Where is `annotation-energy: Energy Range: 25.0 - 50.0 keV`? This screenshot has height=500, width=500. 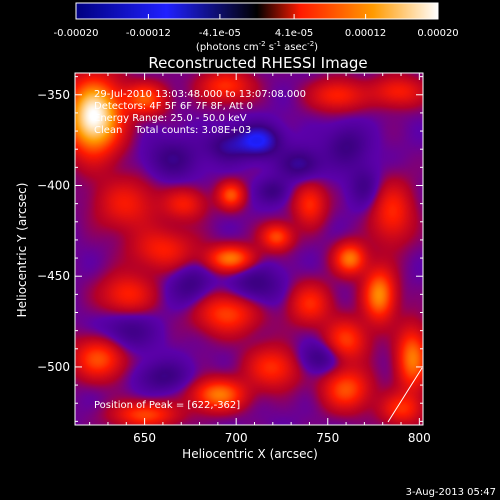
annotation-energy: Energy Range: 25.0 - 50.0 keV is located at coordinates (170, 118).